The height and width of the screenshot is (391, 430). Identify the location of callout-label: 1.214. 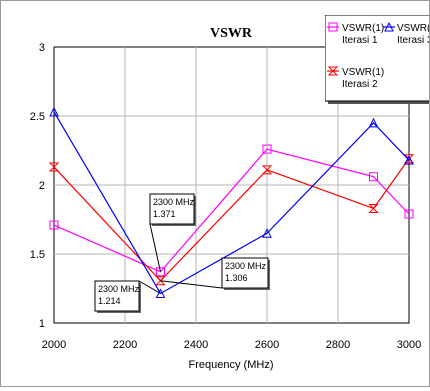
(109, 301).